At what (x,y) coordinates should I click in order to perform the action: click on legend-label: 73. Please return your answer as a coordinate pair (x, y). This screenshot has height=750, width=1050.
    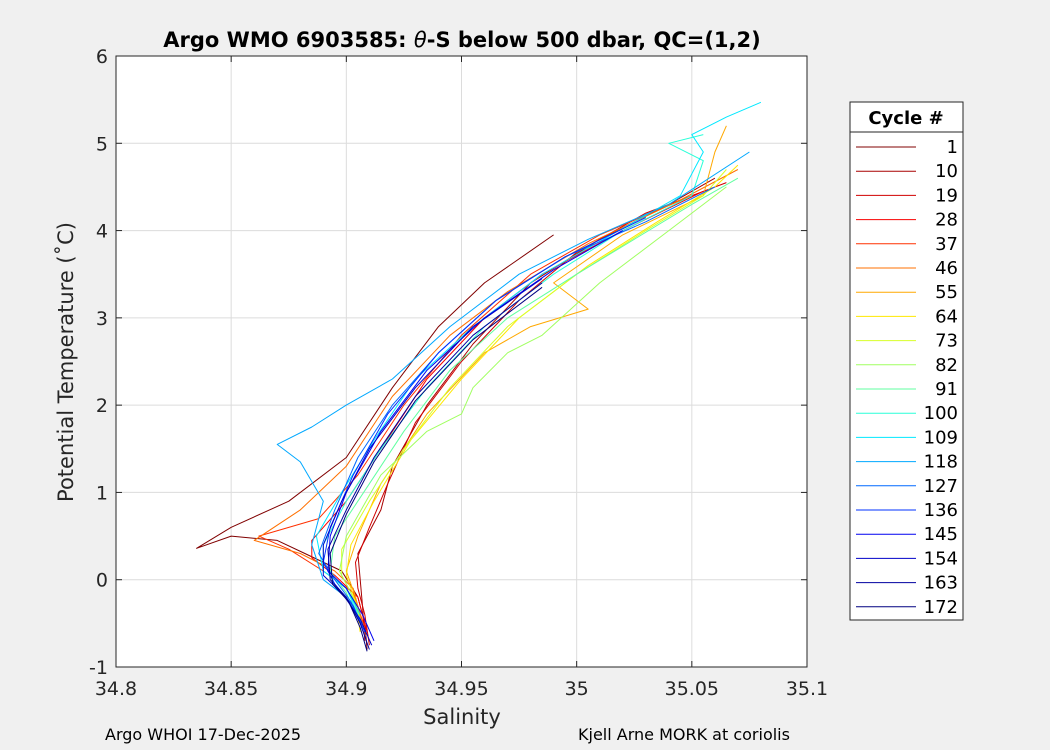
    Looking at the image, I should click on (946, 341).